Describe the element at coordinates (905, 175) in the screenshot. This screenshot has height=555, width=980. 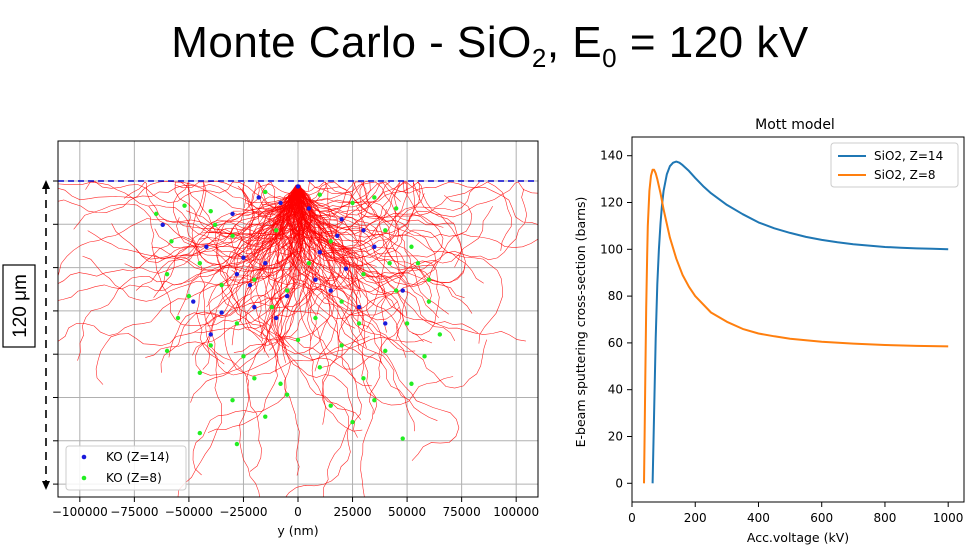
I see `legend-label-z8: SiO2, Z=8` at that location.